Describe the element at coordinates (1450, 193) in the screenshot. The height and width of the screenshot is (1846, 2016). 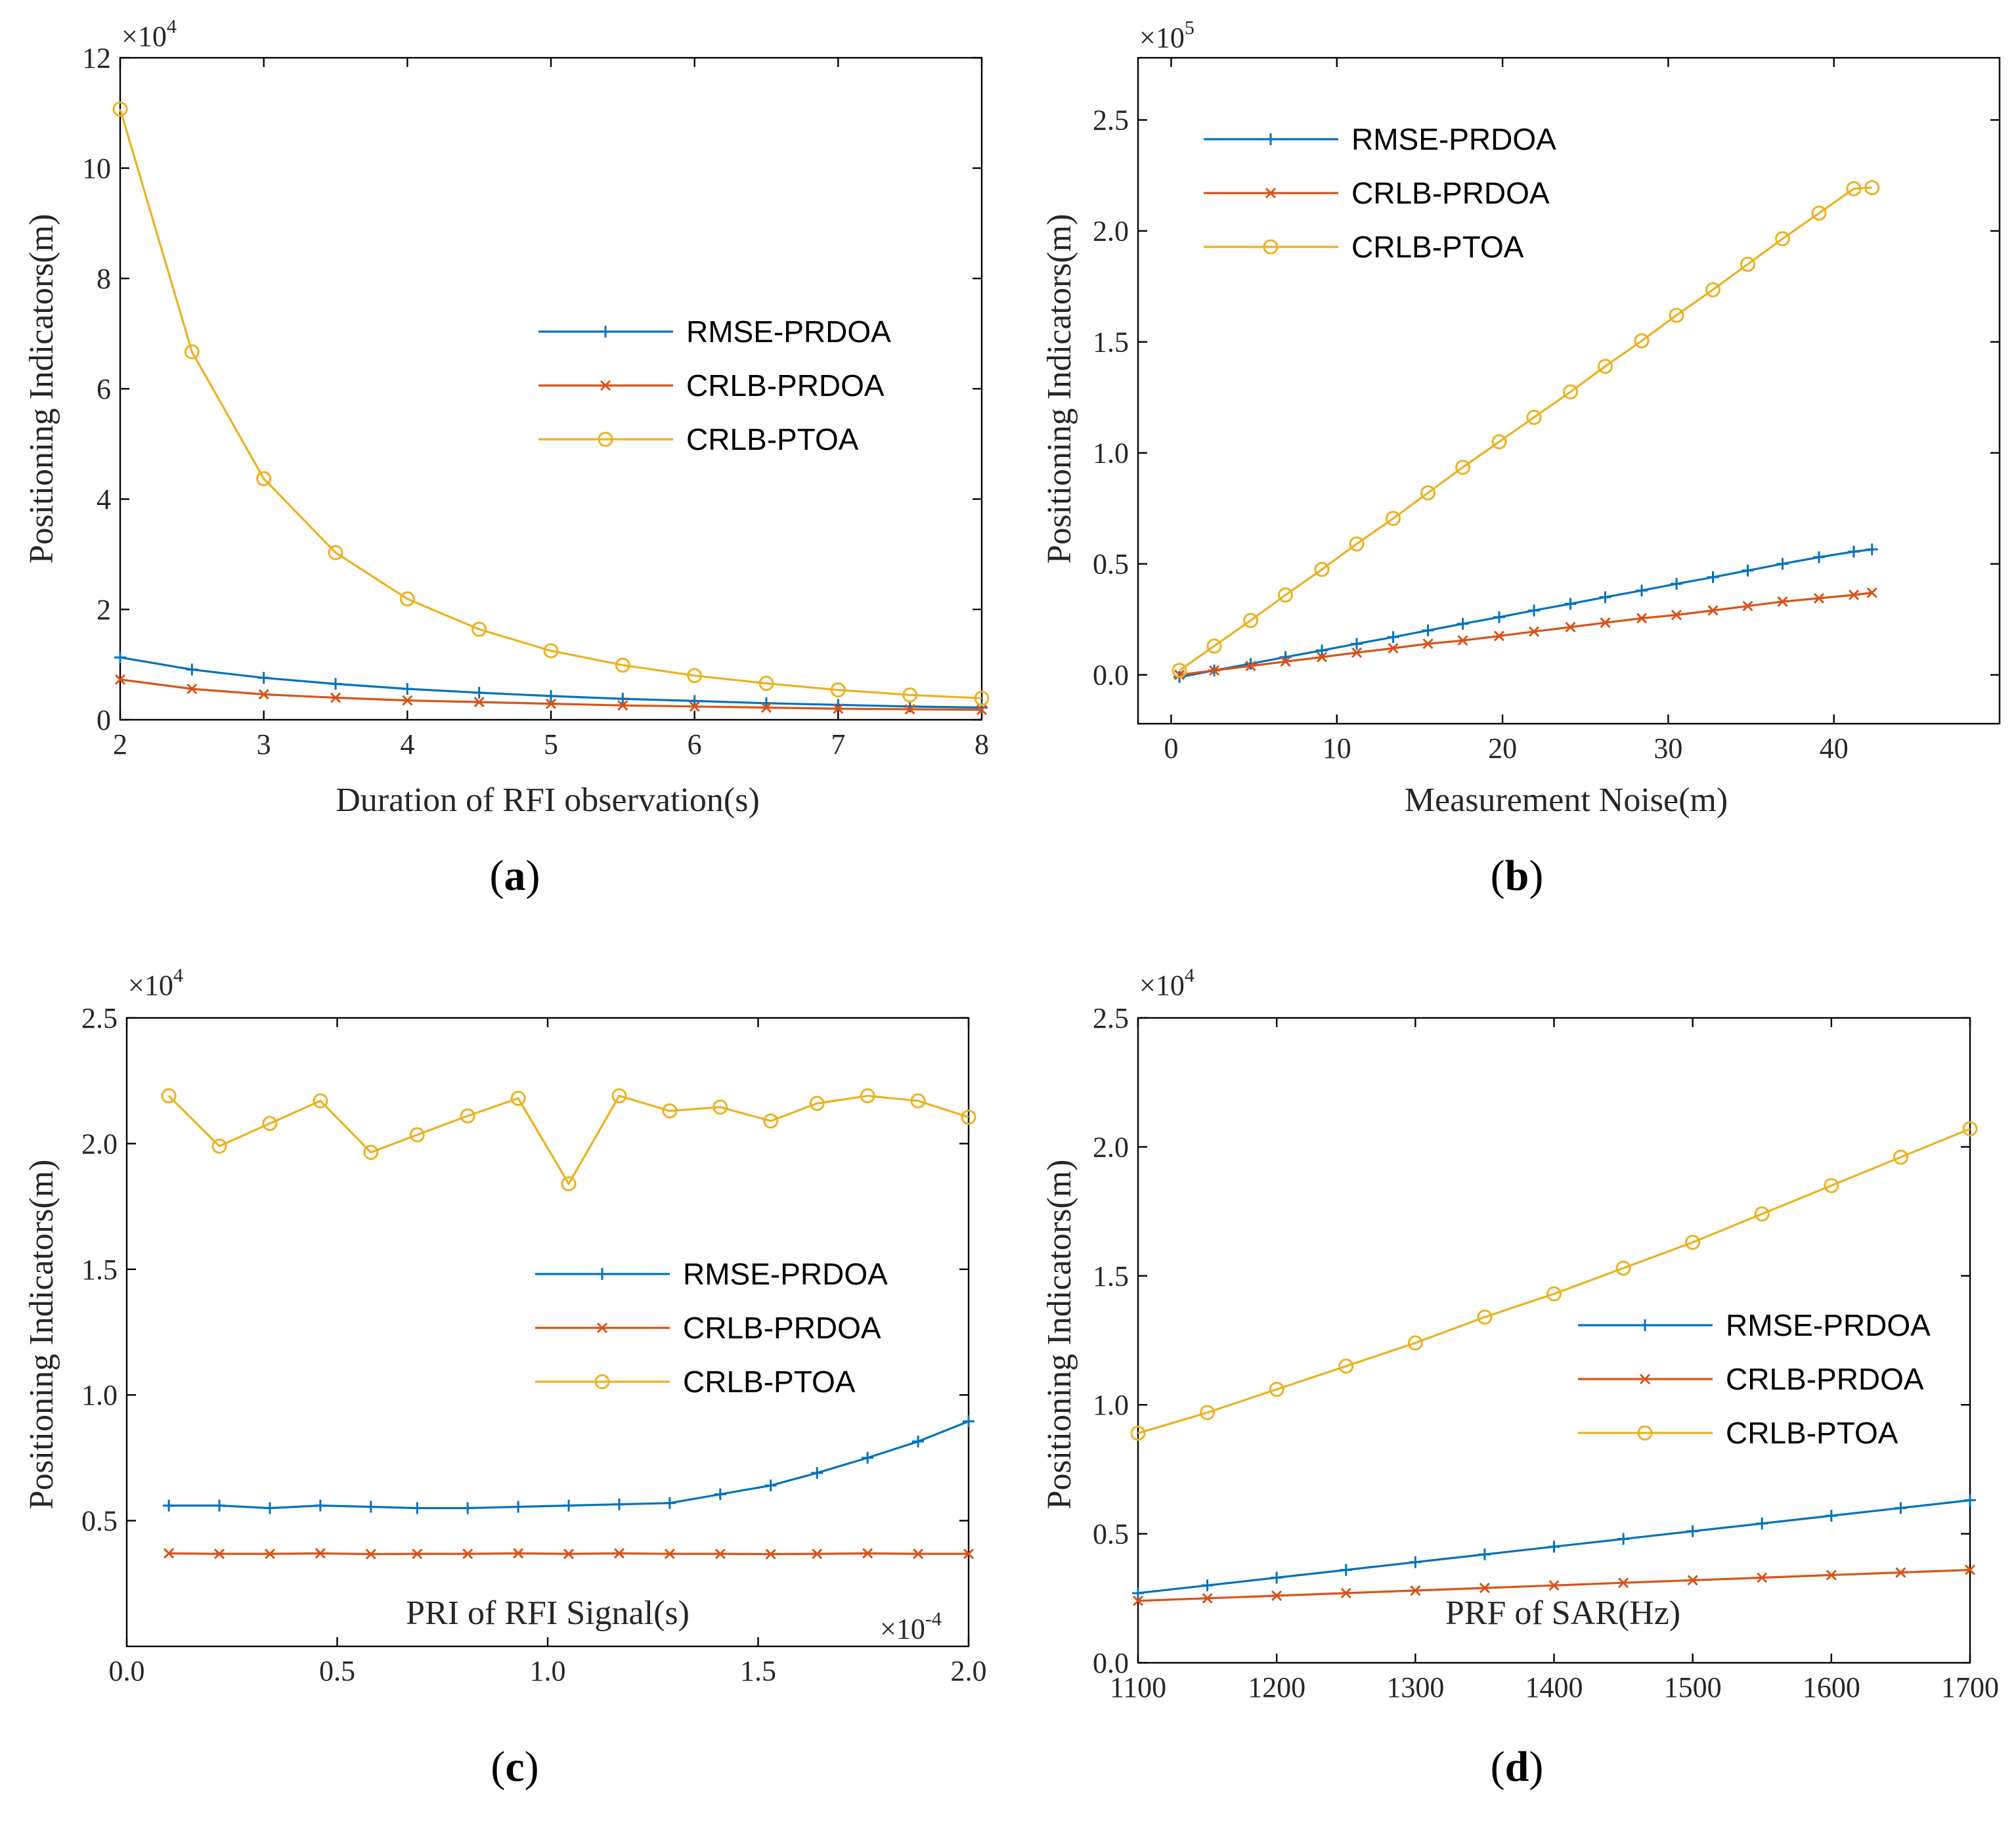
I see `panel-b-legend-crlb-prdoa-label: CRLB-PRDOA` at that location.